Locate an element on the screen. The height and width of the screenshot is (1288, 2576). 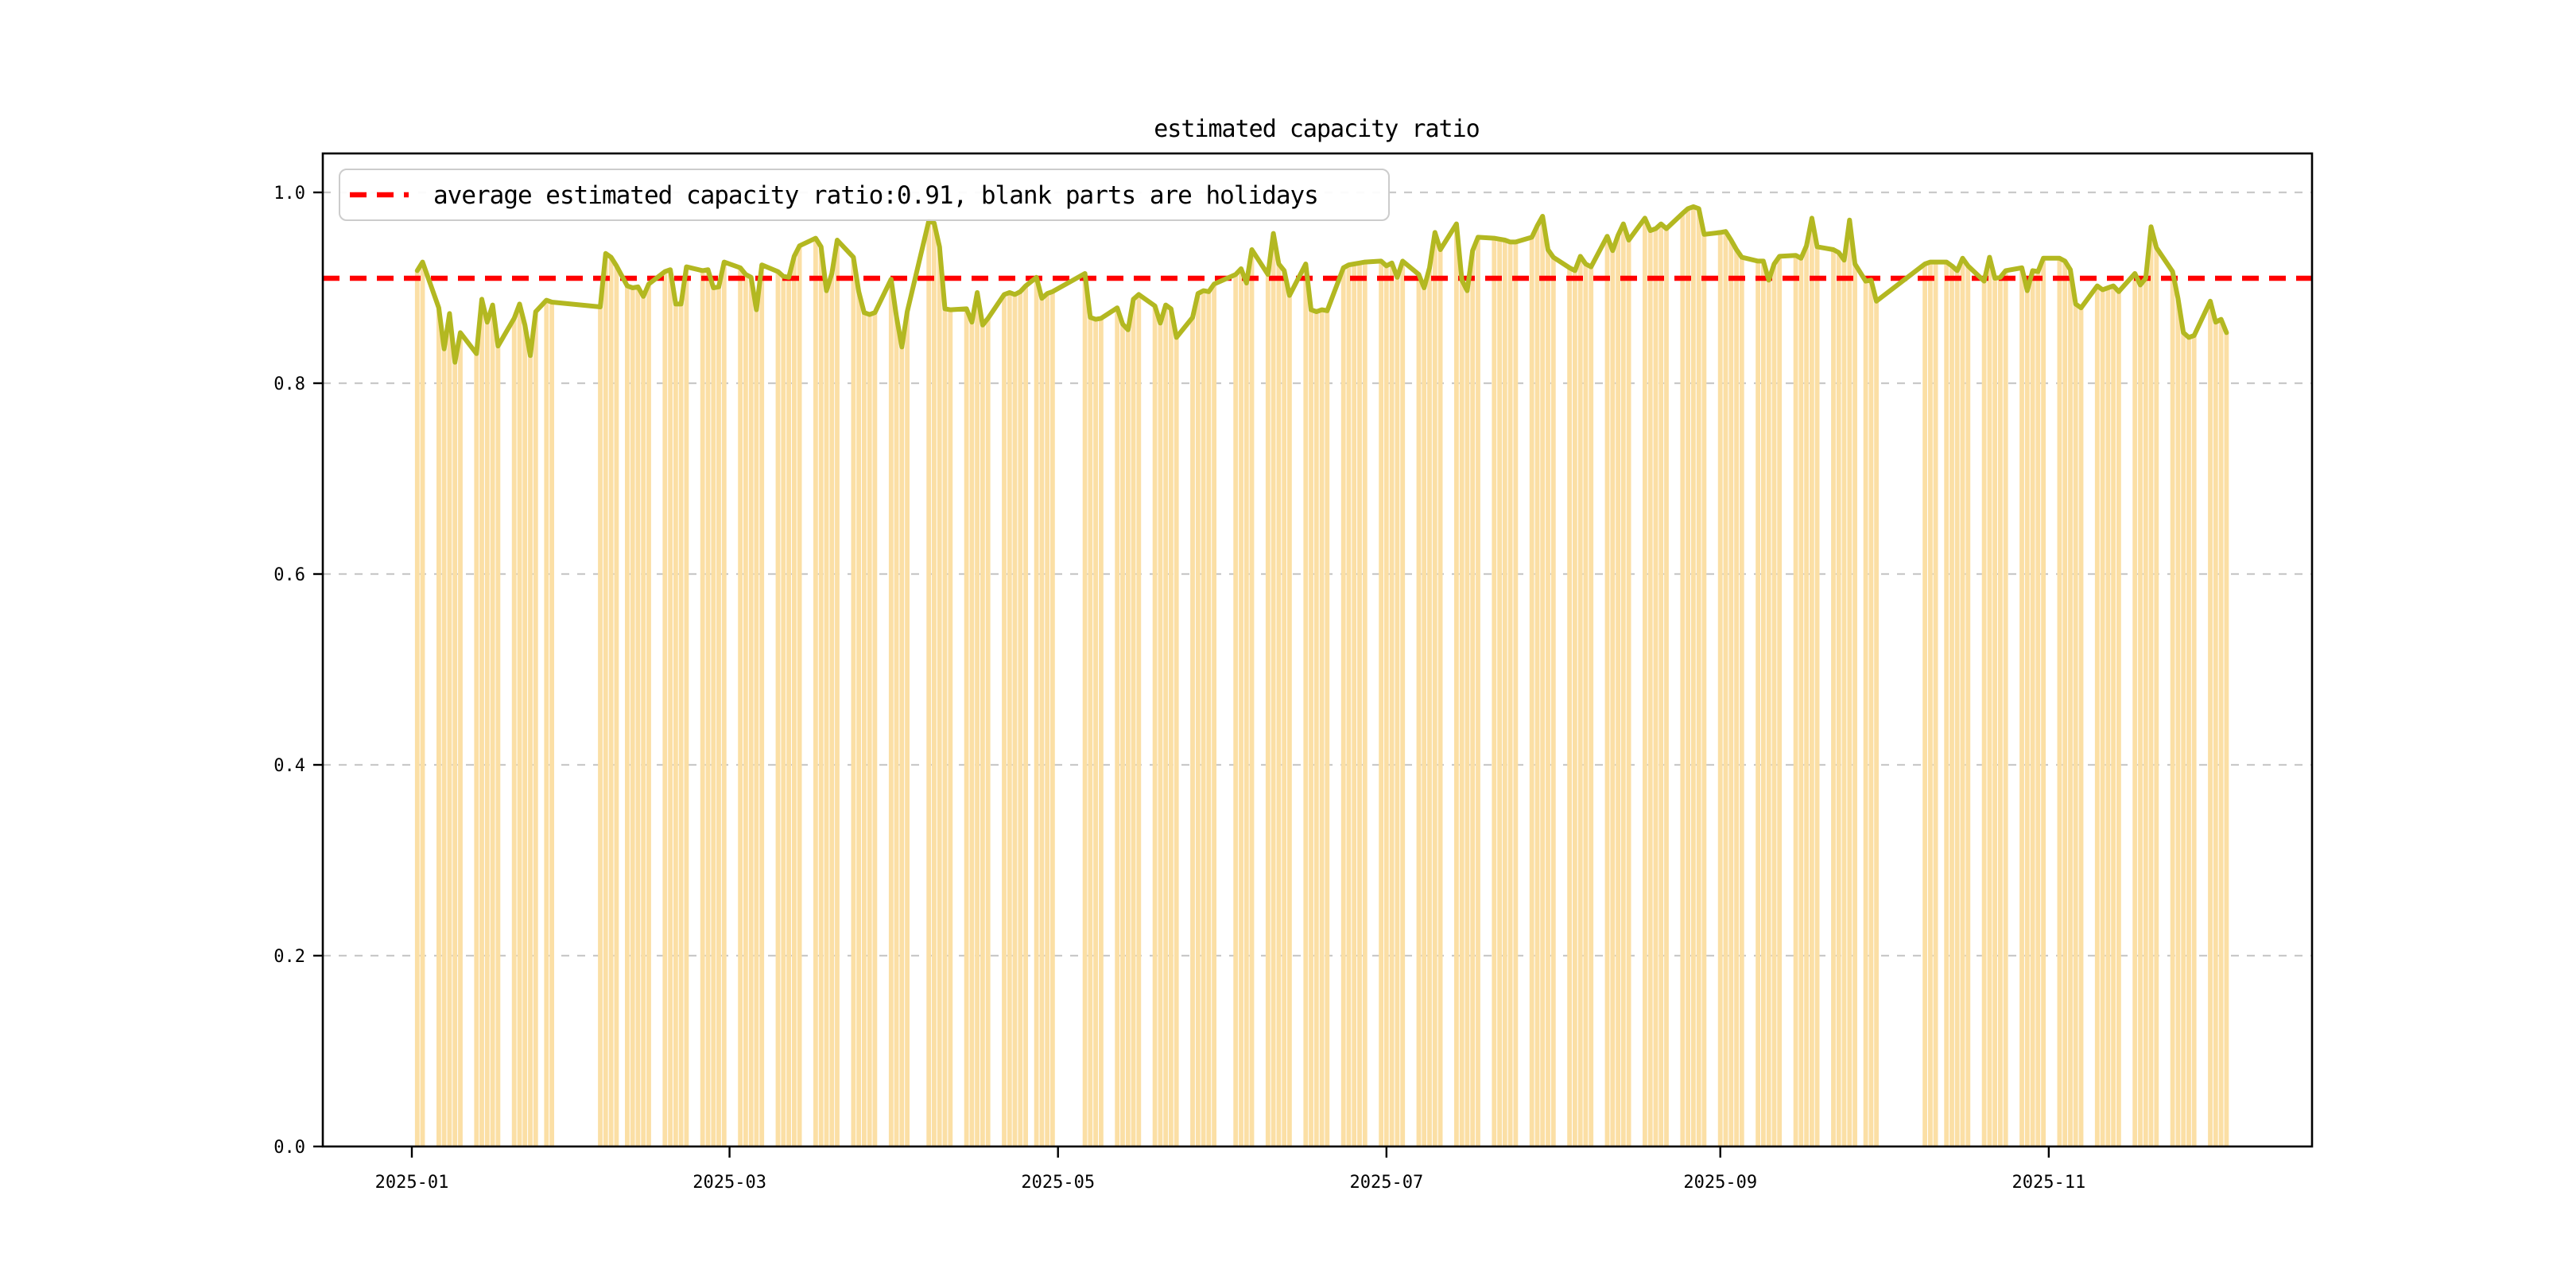
capacity-ratio-line is located at coordinates (1322, 284).